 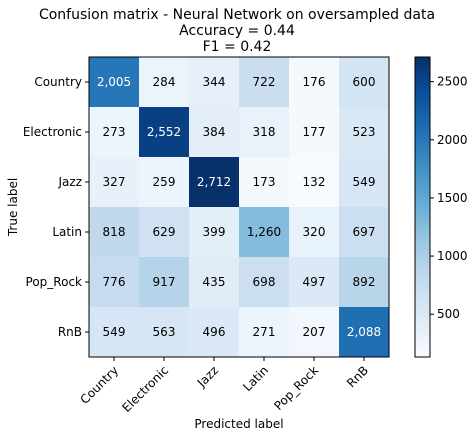 I want to click on x-tick-label: Country, so click(x=100, y=385).